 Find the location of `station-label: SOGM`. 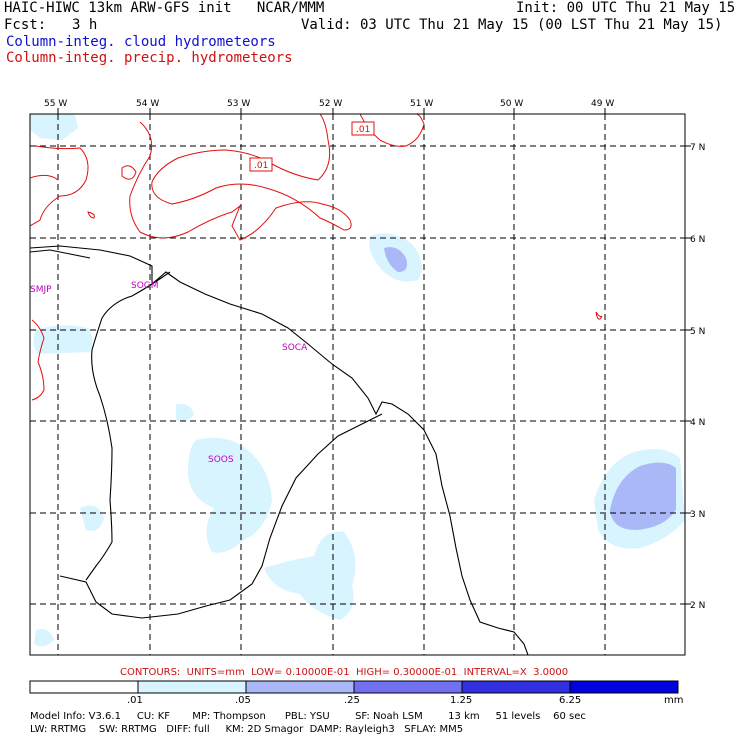

station-label: SOGM is located at coordinates (145, 286).